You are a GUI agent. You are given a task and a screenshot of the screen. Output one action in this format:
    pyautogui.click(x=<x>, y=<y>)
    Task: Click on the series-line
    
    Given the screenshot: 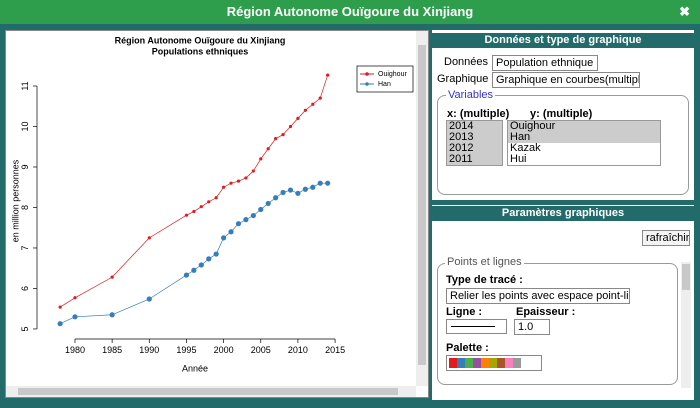 What is the action you would take?
    pyautogui.click(x=193, y=253)
    